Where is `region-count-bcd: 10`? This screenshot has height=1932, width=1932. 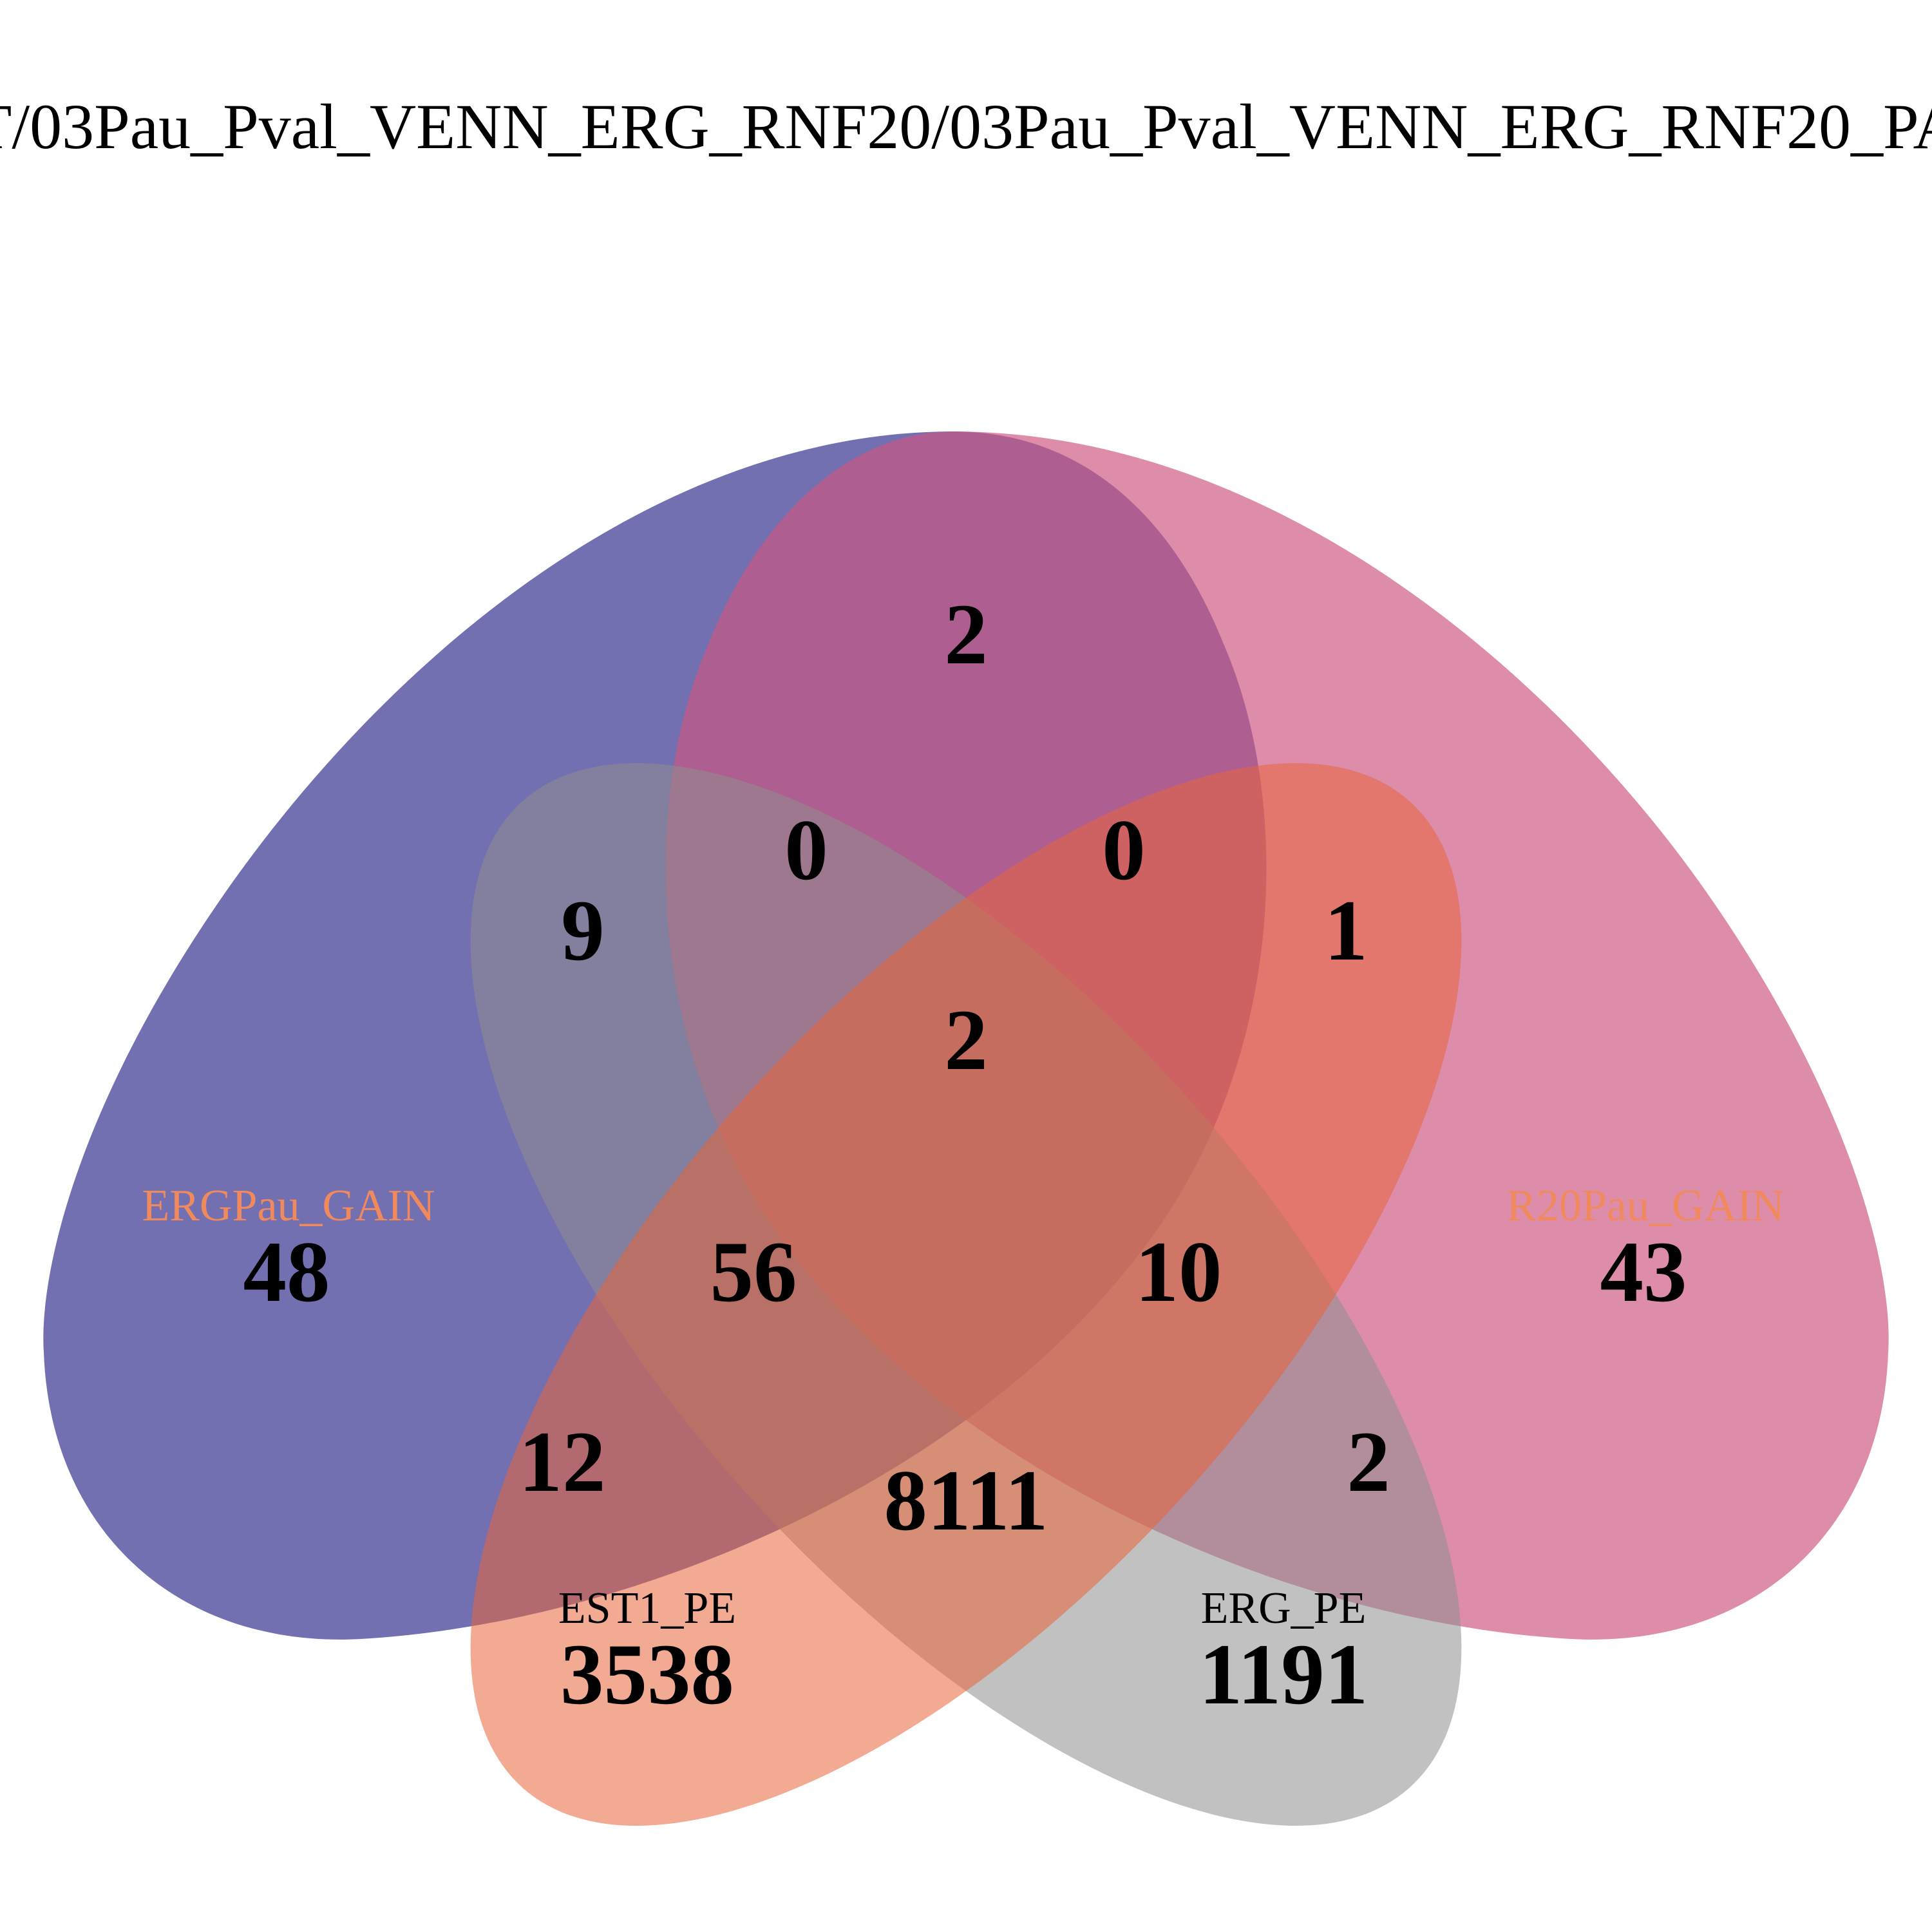 region-count-bcd: 10 is located at coordinates (1178, 1272).